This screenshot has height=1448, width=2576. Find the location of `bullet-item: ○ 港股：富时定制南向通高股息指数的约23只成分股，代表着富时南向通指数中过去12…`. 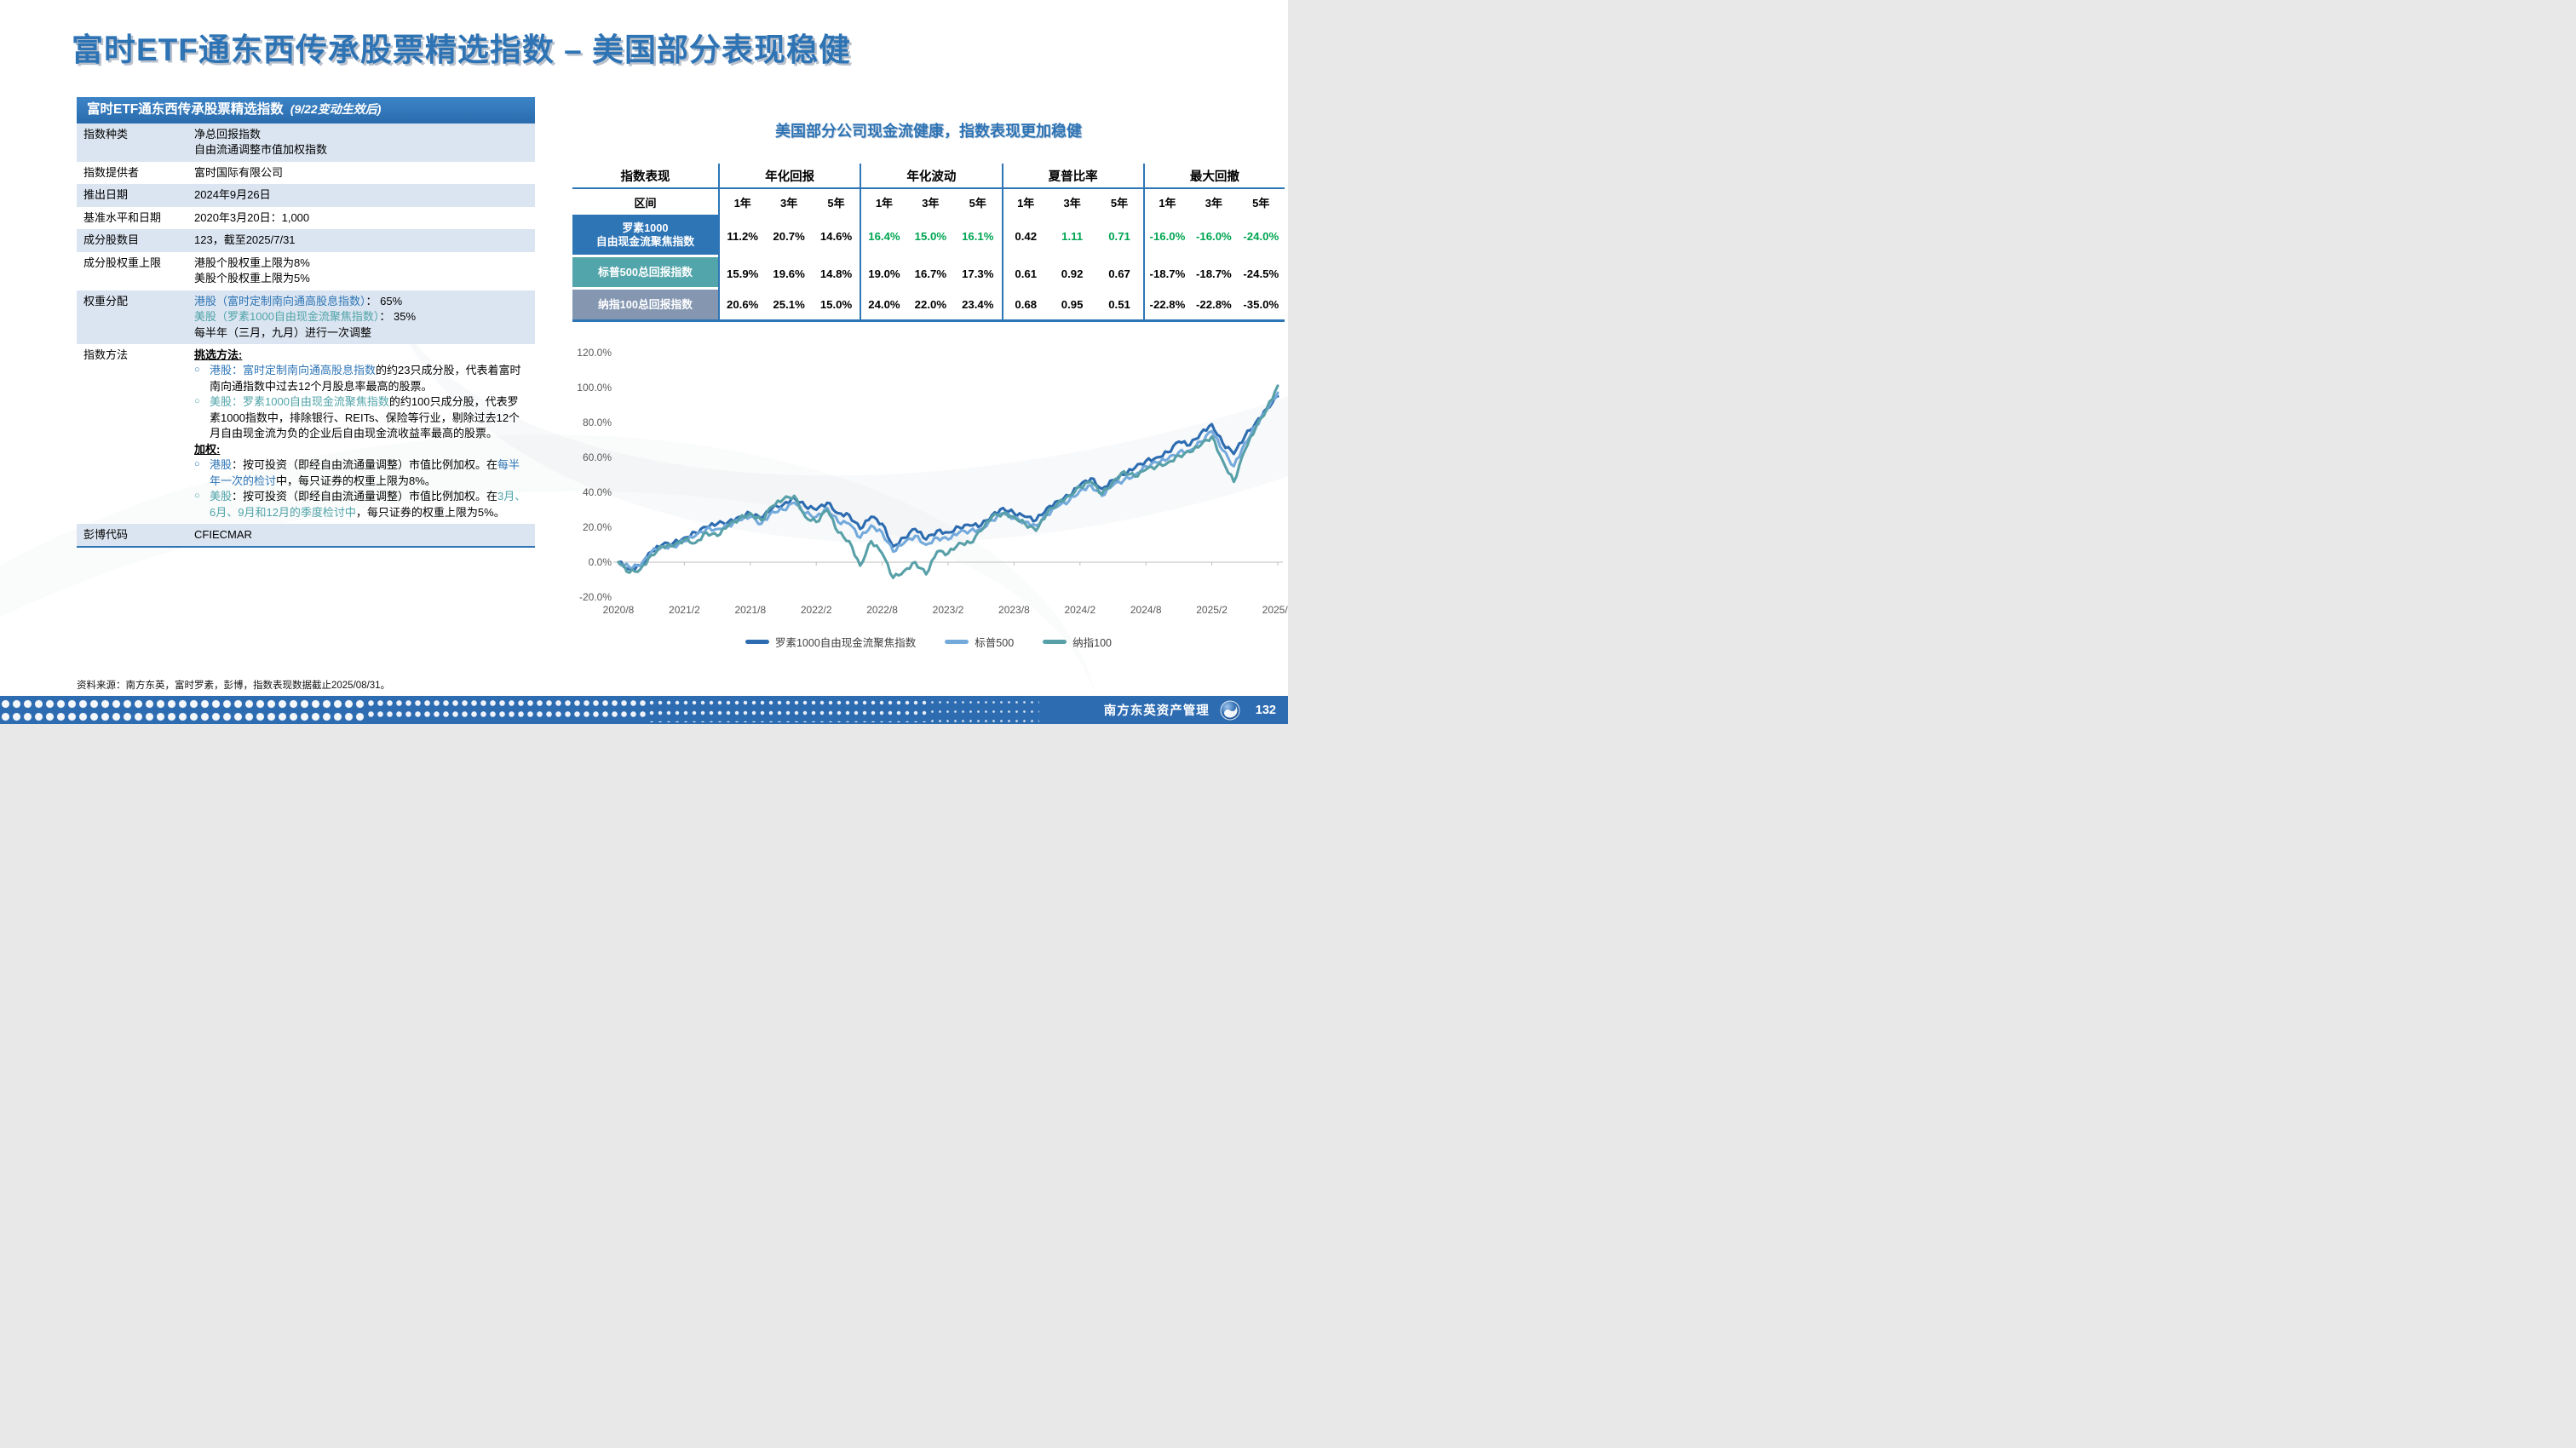

bullet-item: ○ 港股：富时定制南向通高股息指数的约23只成分股，代表着富时南向通指数中过去12… is located at coordinates (361, 378).